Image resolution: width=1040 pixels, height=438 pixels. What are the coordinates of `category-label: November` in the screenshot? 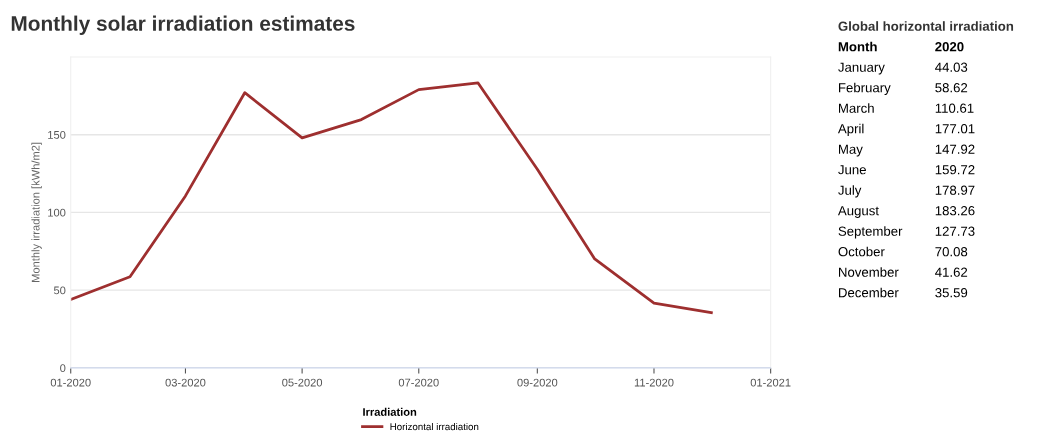 It's located at (869, 272).